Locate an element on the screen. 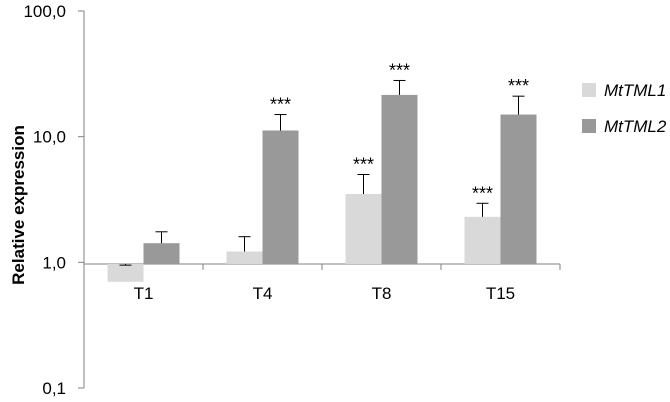  legend-swatch-MtTML2 is located at coordinates (589, 126).